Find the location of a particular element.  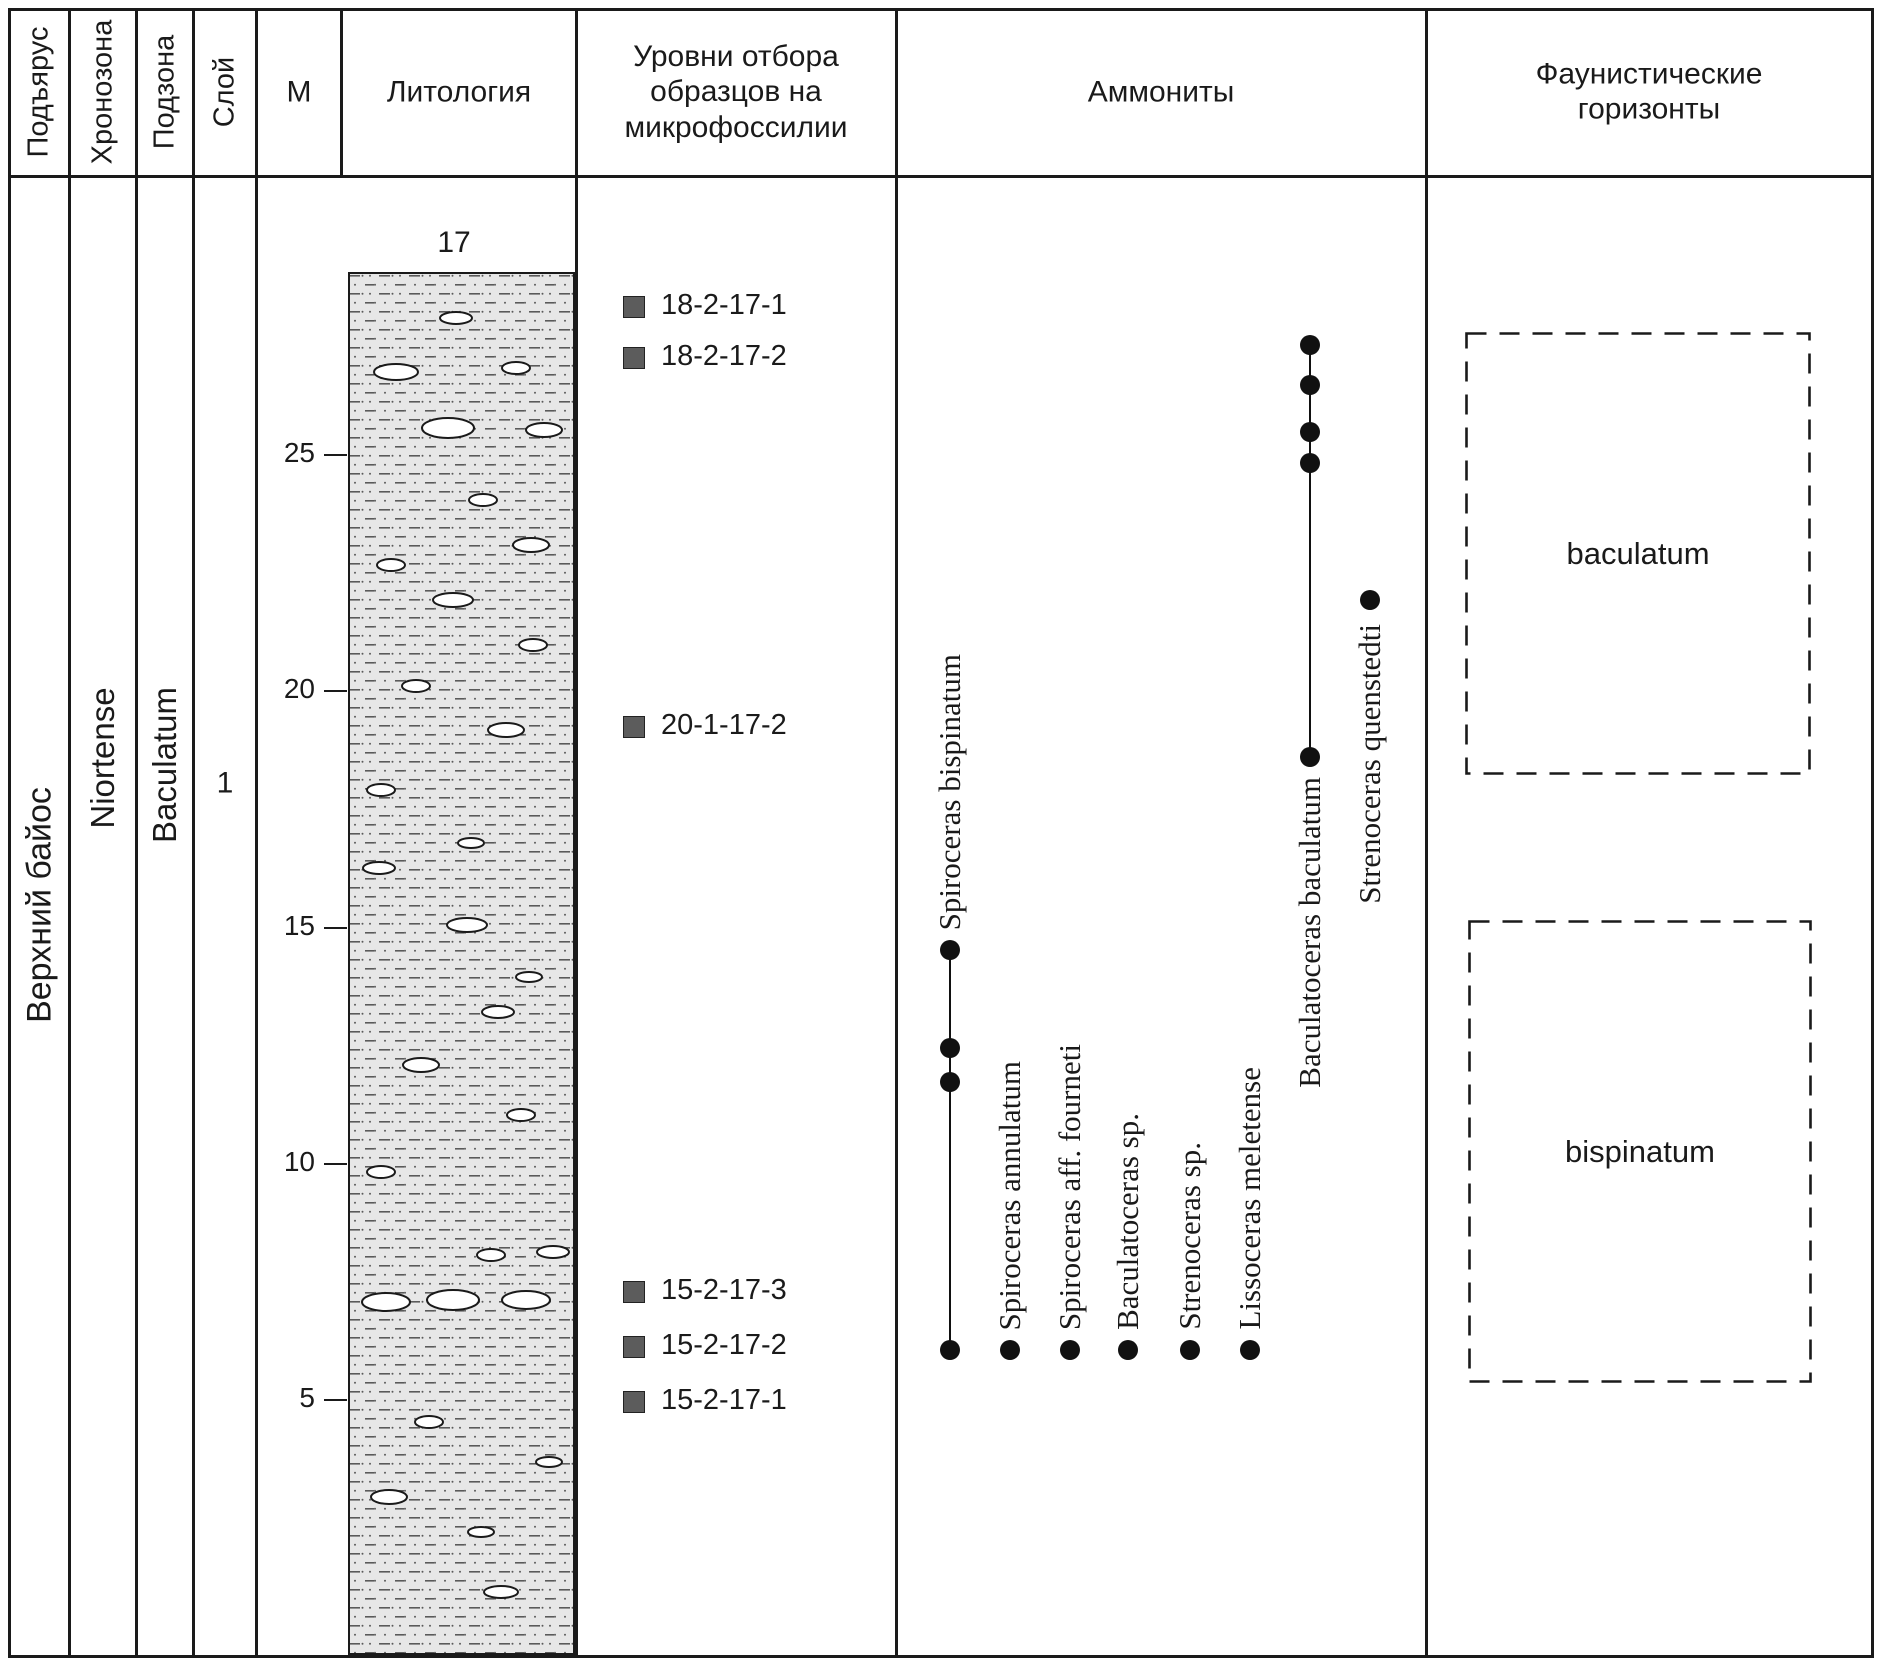

sample-label: 18-2-17-2 is located at coordinates (724, 356).